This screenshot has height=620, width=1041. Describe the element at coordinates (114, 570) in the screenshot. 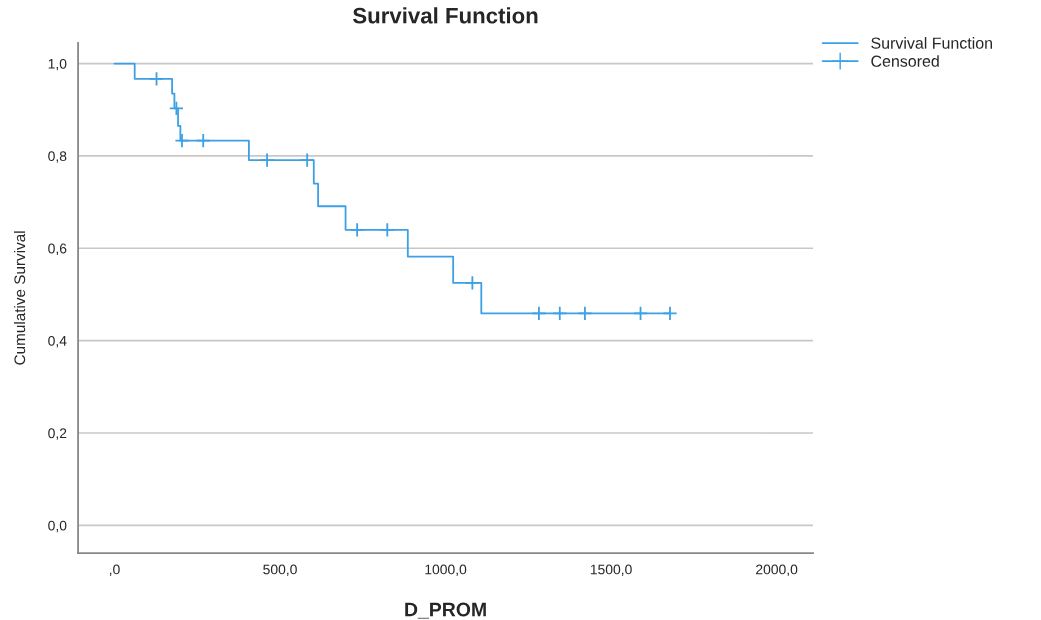

I see `x-tick-label: ,0` at that location.